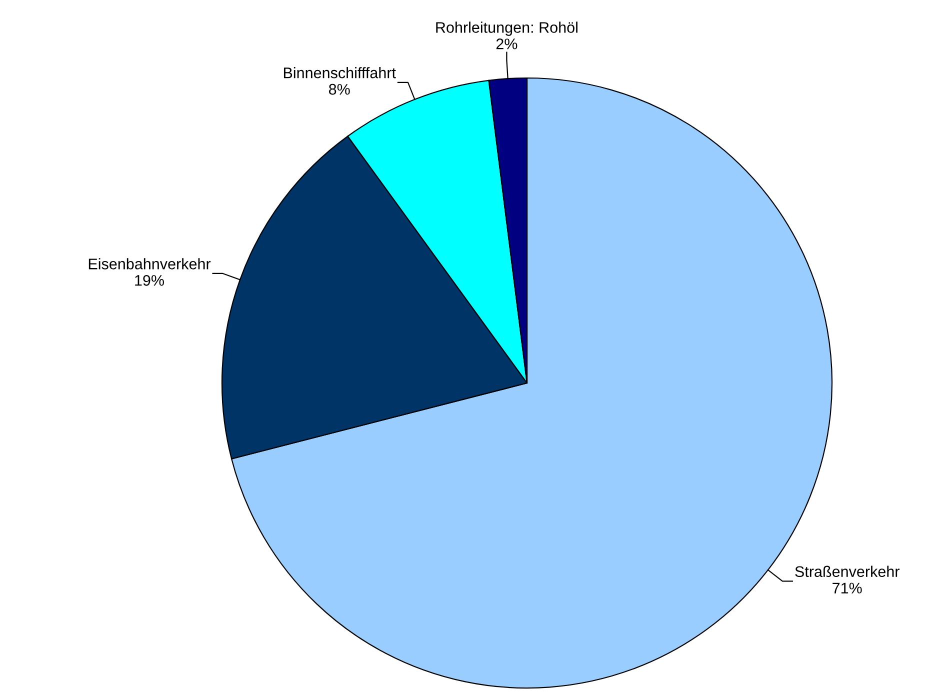 The image size is (937, 693). Describe the element at coordinates (339, 89) in the screenshot. I see `data-label: 8%` at that location.